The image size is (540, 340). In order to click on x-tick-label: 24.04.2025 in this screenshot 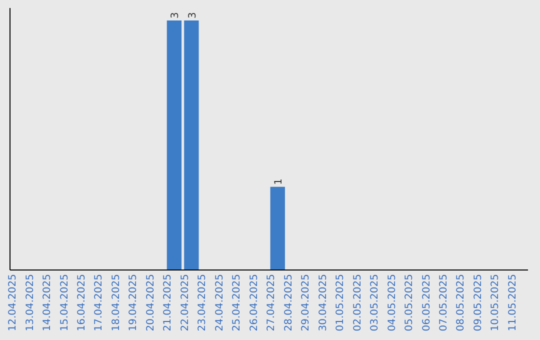, I will do `click(220, 303)`.